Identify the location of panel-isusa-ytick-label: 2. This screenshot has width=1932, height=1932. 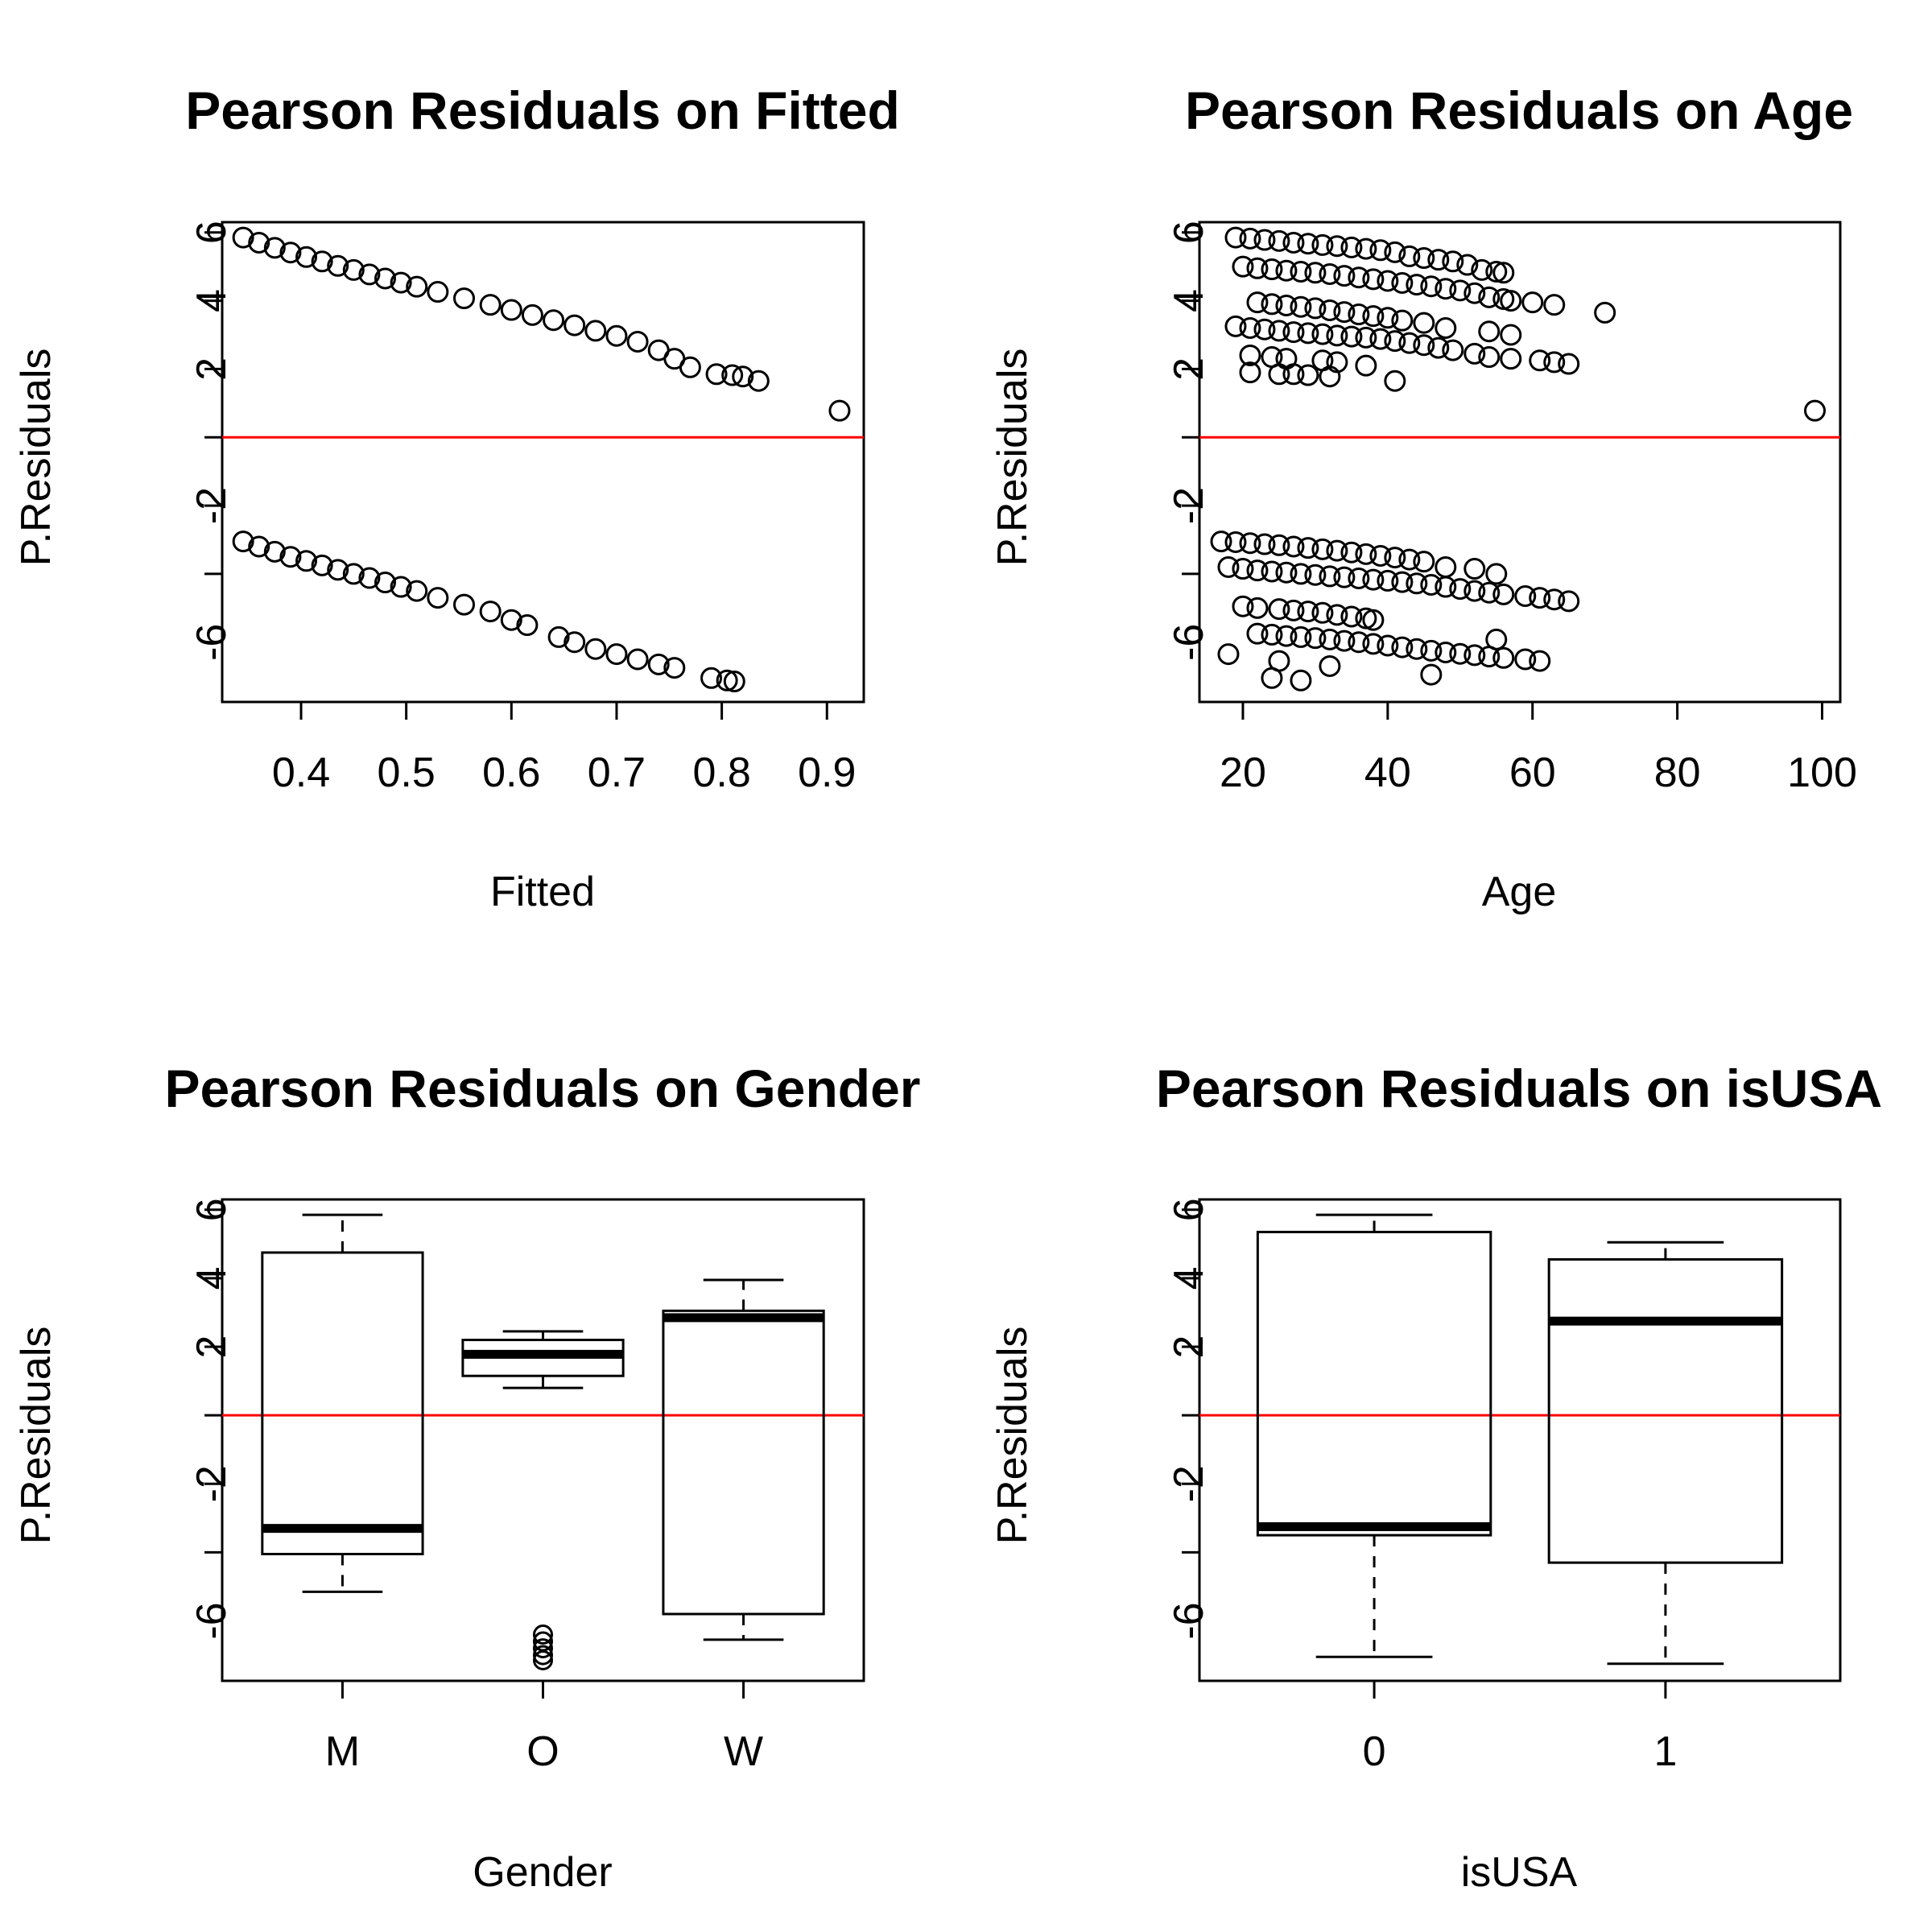
(1189, 1347).